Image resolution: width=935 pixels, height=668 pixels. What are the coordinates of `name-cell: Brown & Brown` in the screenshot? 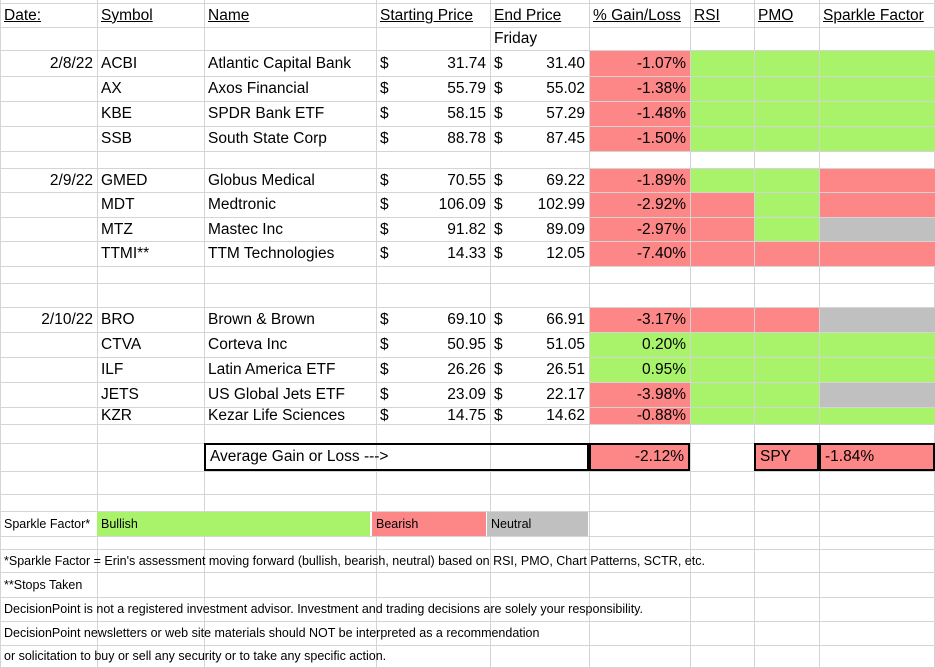 It's located at (261, 320).